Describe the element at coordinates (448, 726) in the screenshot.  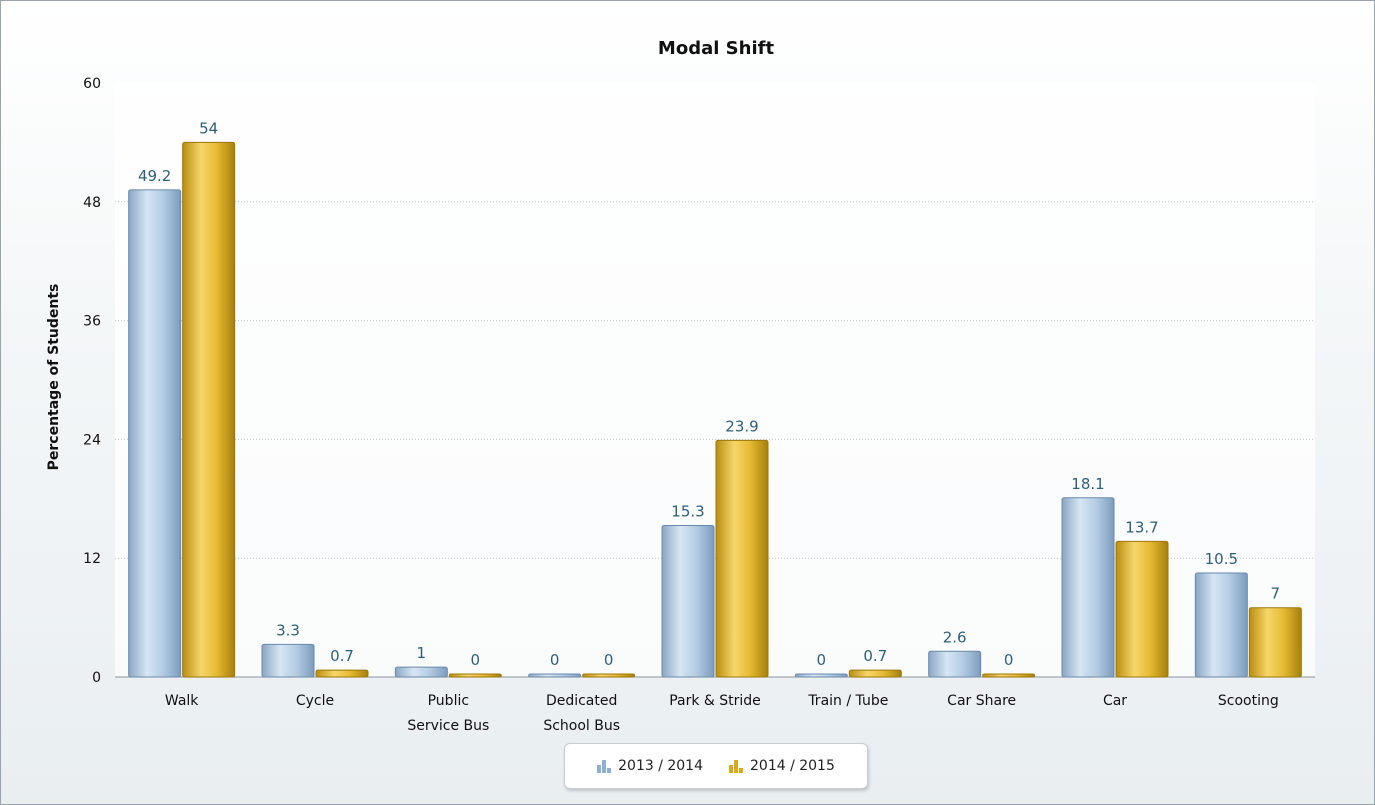
I see `x-tick-label: Service Bus` at that location.